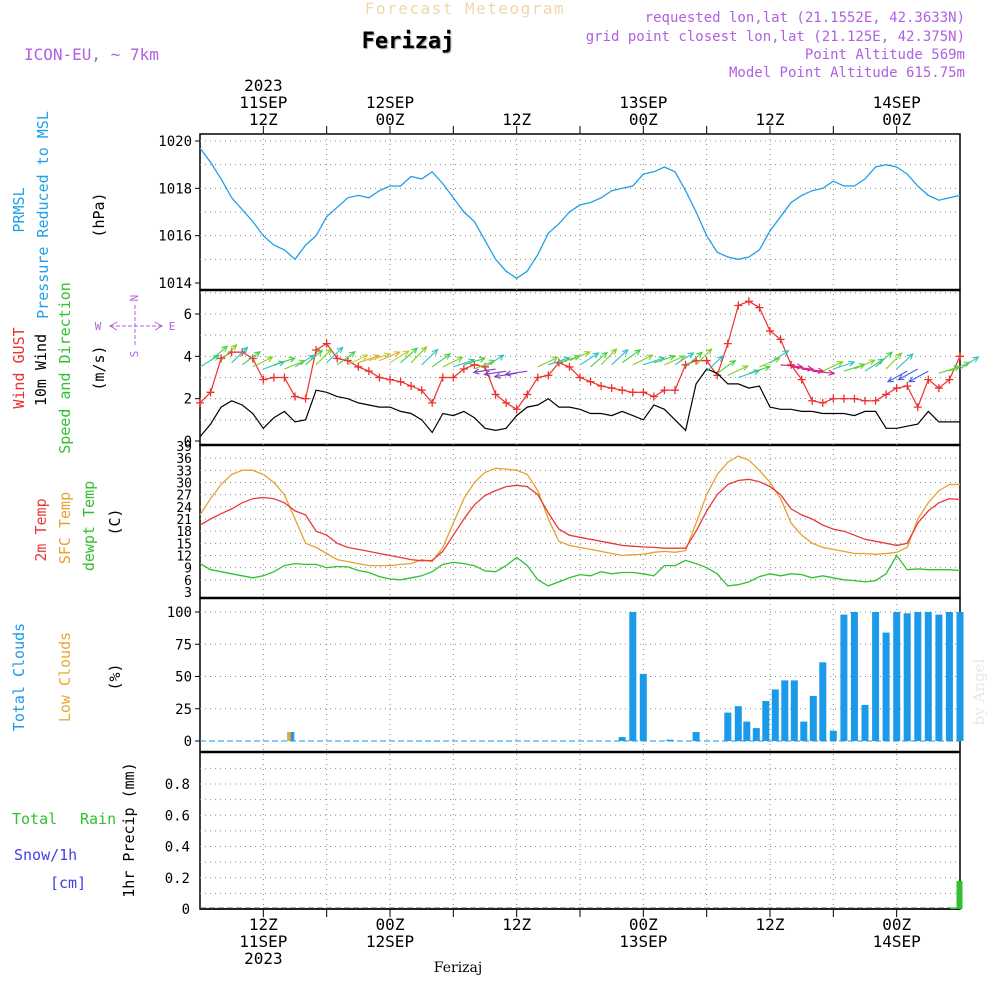 This screenshot has height=1000, width=1000. Describe the element at coordinates (177, 785) in the screenshot. I see `precip-tick-label: 0.8` at that location.